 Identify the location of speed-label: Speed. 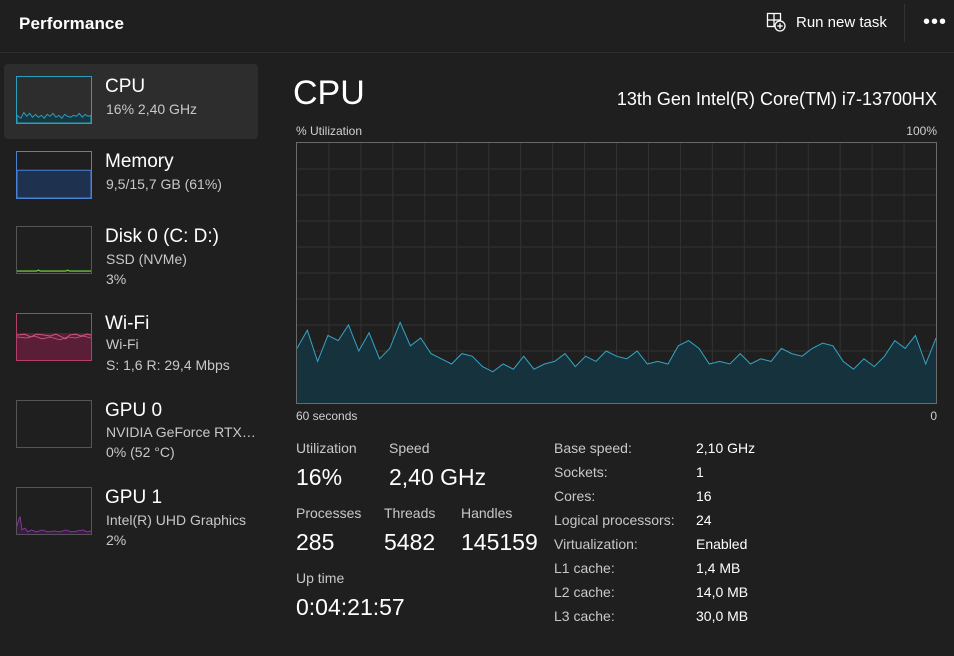
(409, 448).